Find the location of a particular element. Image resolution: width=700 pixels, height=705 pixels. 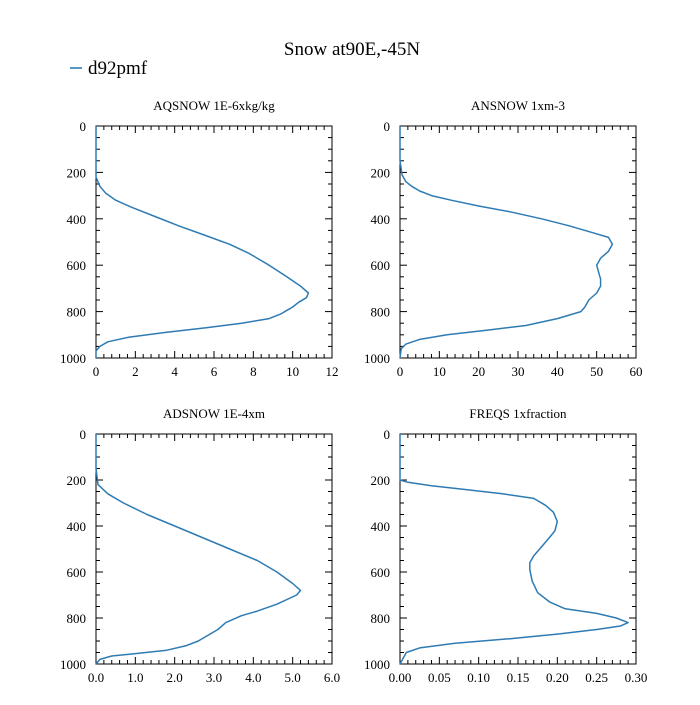

panel-title: AQSNOW 1E-6xkg/kg is located at coordinates (214, 105).